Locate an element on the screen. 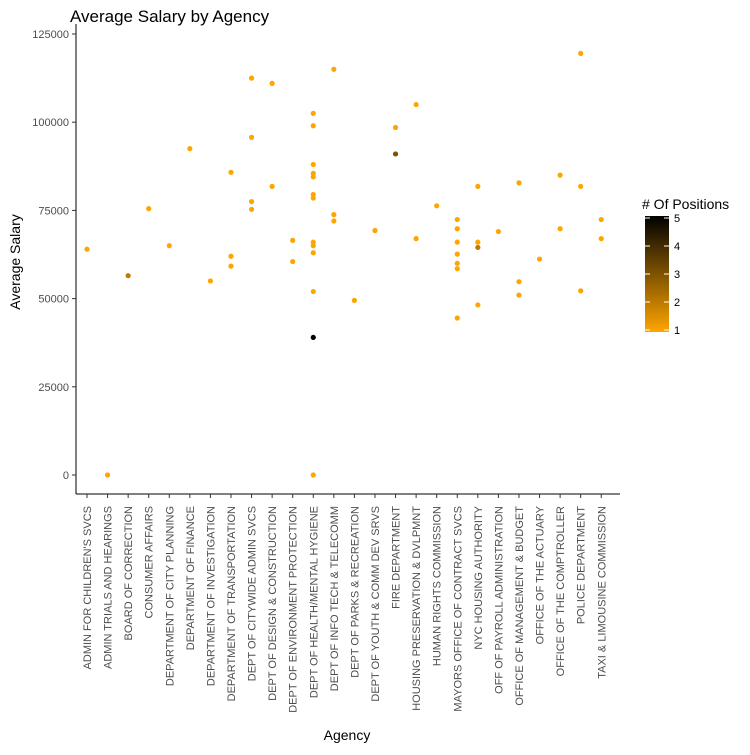 This screenshot has width=750, height=755. y-axis-title: Average Salary is located at coordinates (15, 261).